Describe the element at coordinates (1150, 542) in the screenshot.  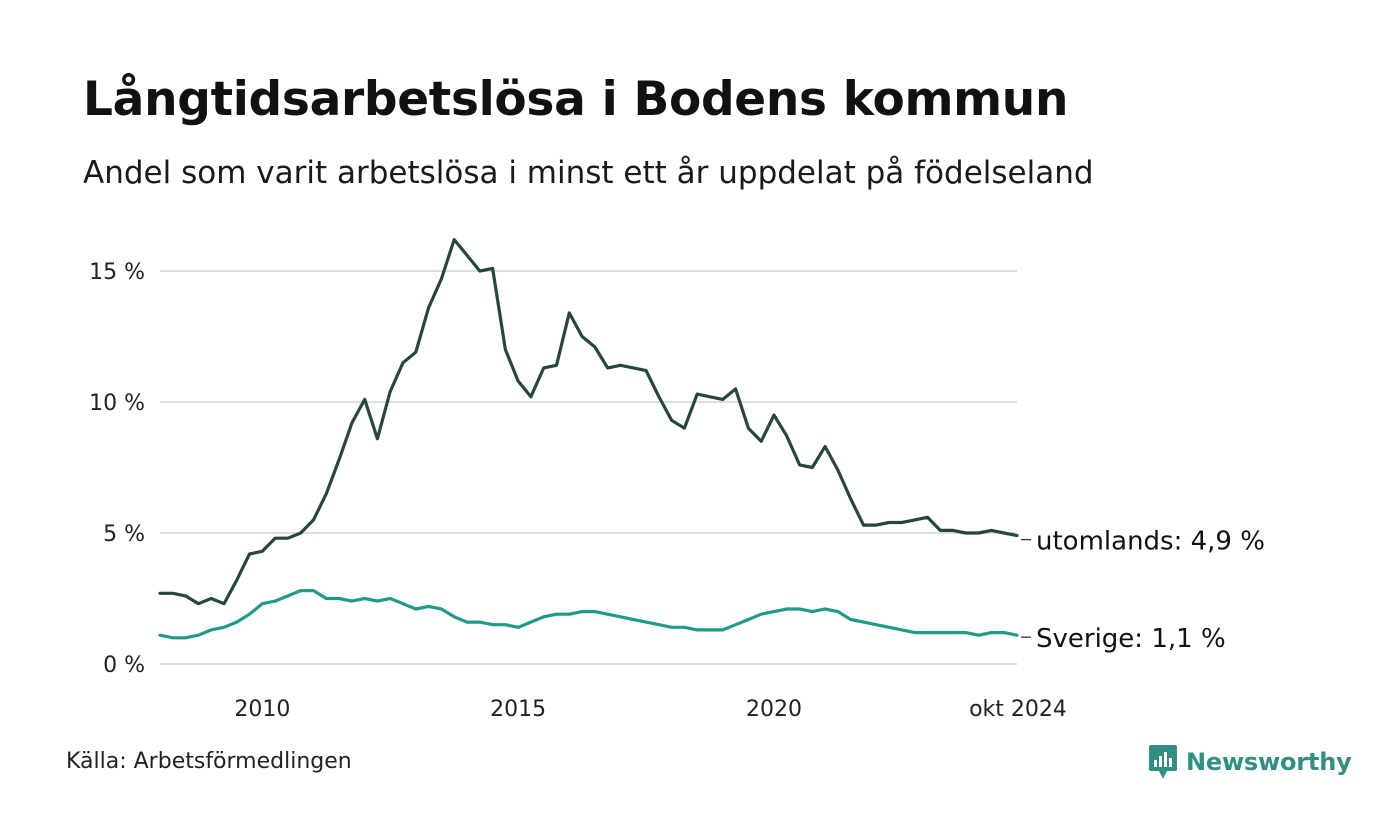
I see `end-label-utomlands: utomlands: 4,9 %` at that location.